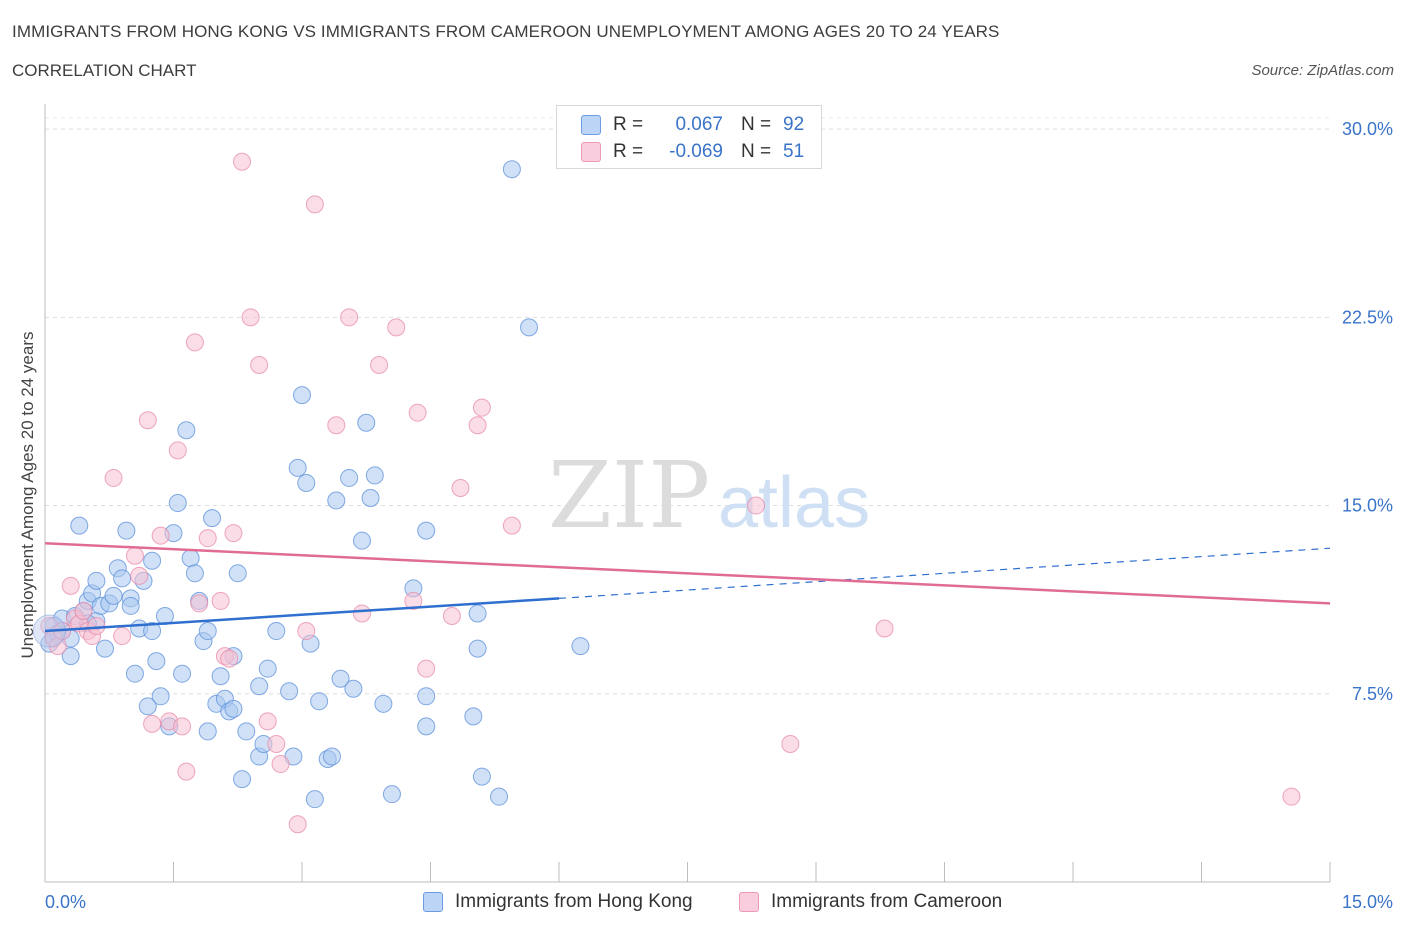 The width and height of the screenshot is (1406, 930). What do you see at coordinates (1372, 694) in the screenshot?
I see `y-tick-label: 7.5%` at bounding box center [1372, 694].